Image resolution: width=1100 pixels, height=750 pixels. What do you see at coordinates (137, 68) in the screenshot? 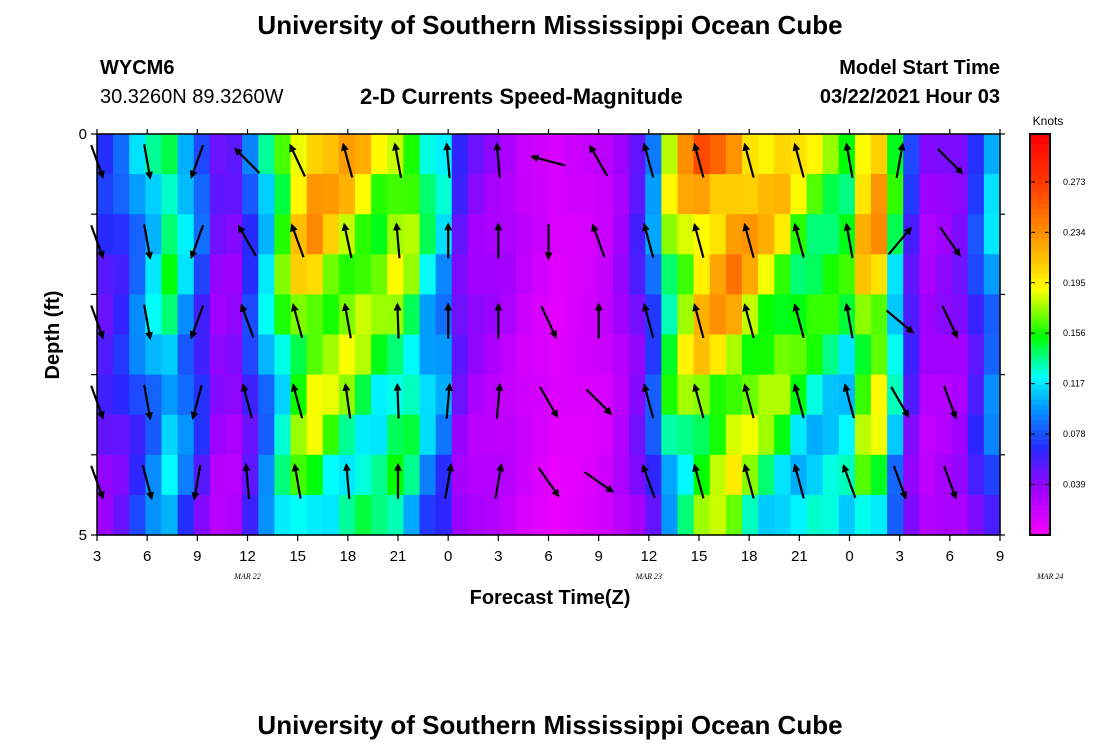
I see `station-id: WYCM6` at bounding box center [137, 68].